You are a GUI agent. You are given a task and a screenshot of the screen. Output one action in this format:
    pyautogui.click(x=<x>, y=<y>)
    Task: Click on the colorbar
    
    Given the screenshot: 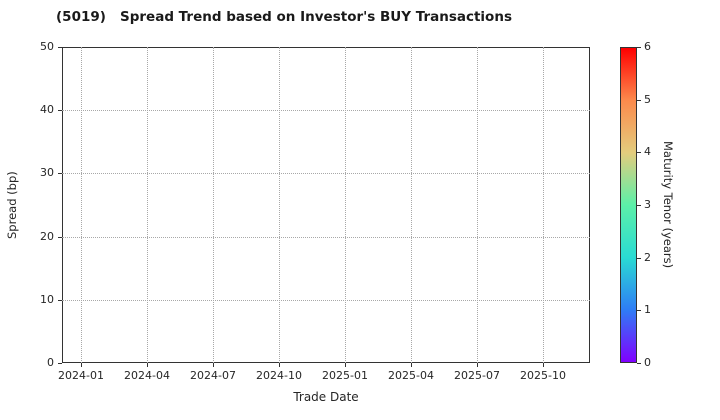 What is the action you would take?
    pyautogui.click(x=628, y=205)
    